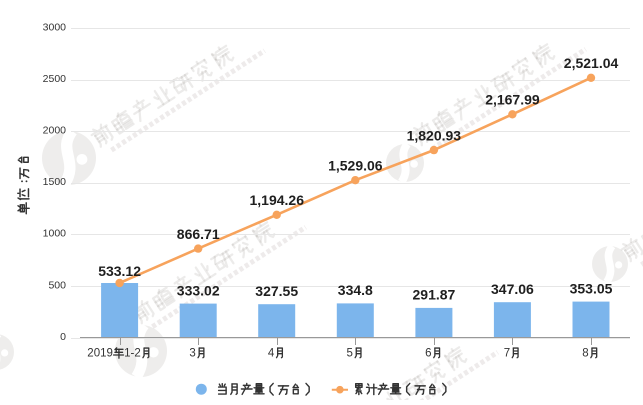  Describe the element at coordinates (57, 285) in the screenshot. I see `svg-text: 500` at that location.